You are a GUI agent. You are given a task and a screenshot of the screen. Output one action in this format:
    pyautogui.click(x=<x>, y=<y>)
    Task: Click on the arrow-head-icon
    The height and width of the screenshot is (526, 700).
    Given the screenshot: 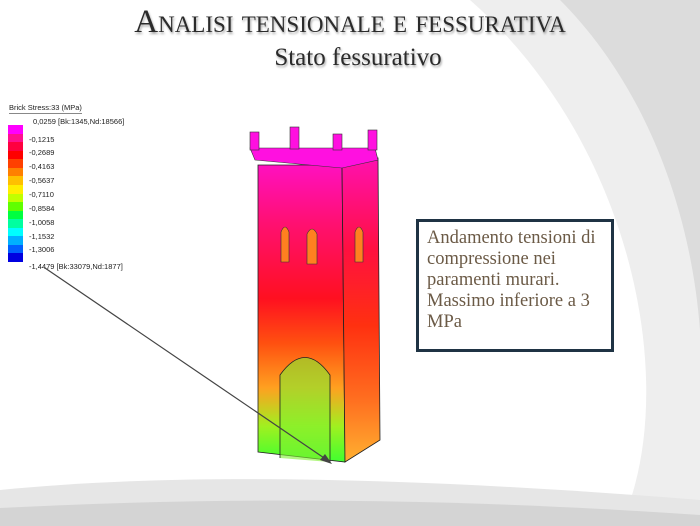 What is the action you would take?
    pyautogui.click(x=326, y=459)
    